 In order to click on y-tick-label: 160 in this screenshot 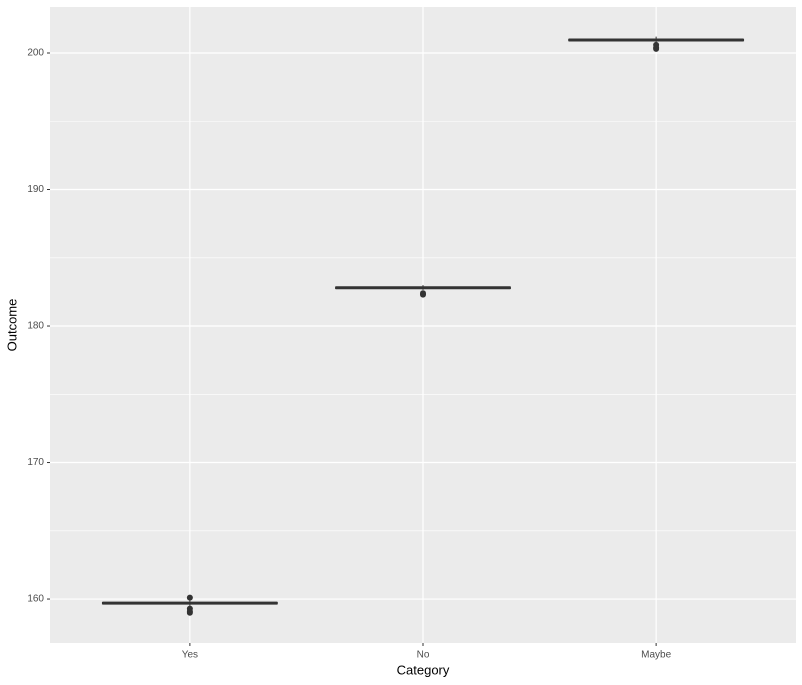, I will do `click(35, 599)`.